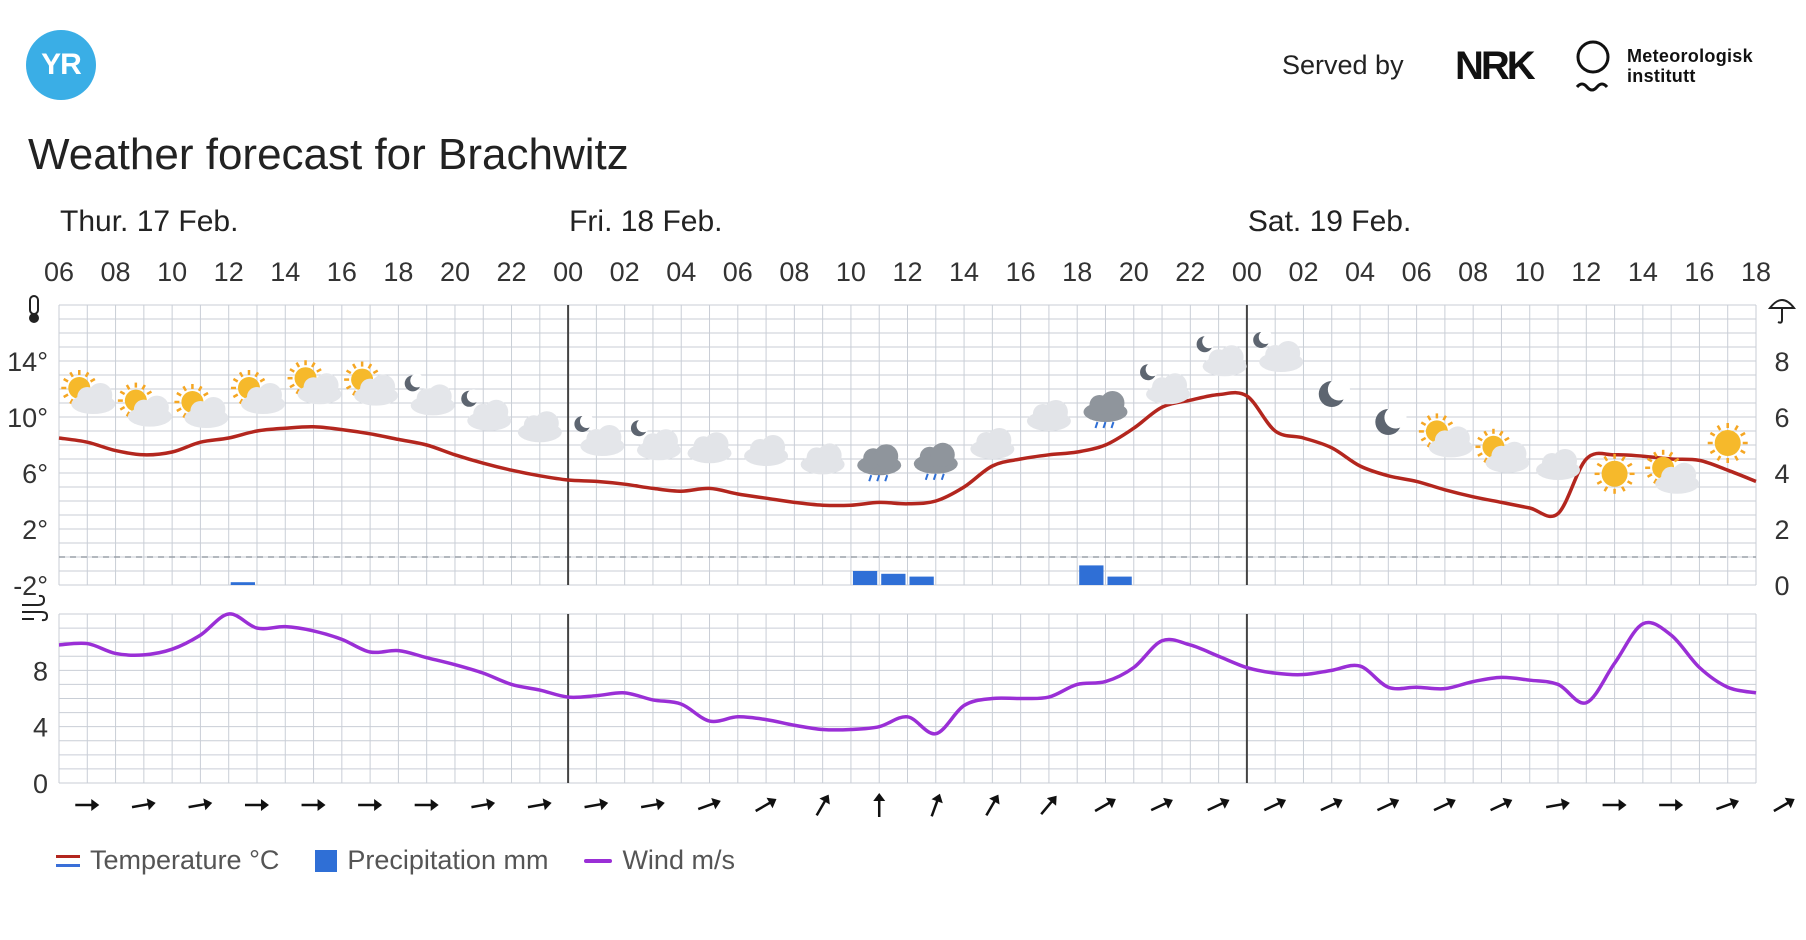 The image size is (1806, 940). Describe the element at coordinates (342, 272) in the screenshot. I see `hour-tick-label: 16` at that location.